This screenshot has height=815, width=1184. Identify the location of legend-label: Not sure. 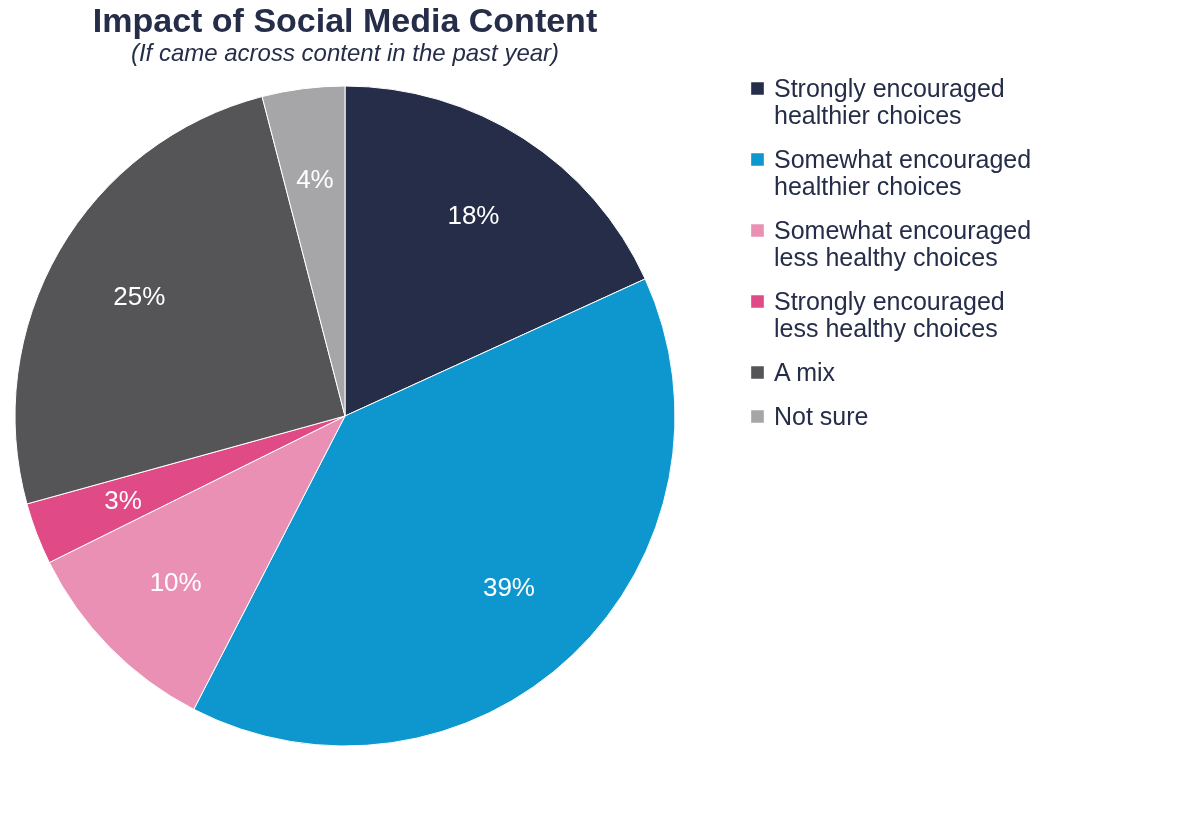
(821, 415).